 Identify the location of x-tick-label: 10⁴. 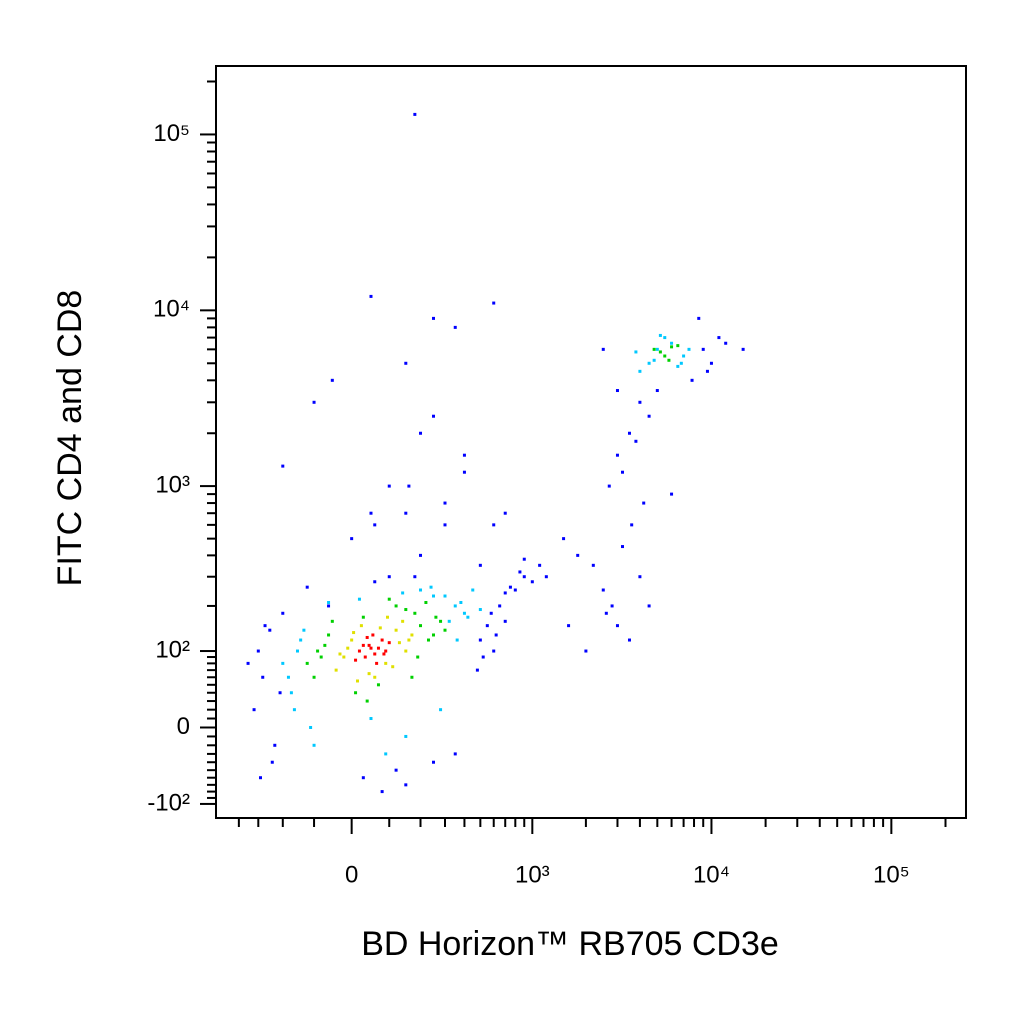
(711, 874).